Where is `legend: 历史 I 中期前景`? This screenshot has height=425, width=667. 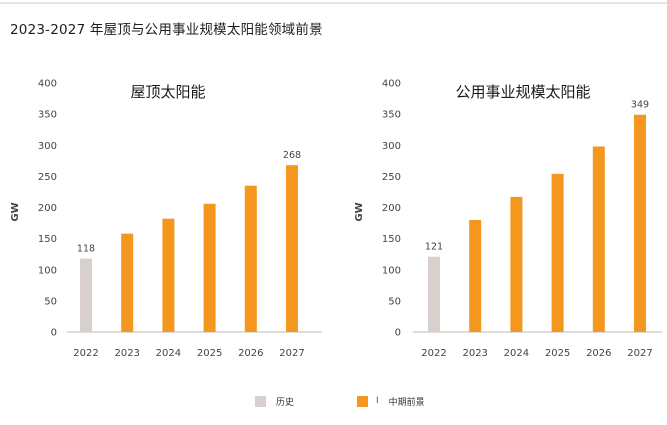 legend: 历史 I 中期前景 is located at coordinates (333, 403).